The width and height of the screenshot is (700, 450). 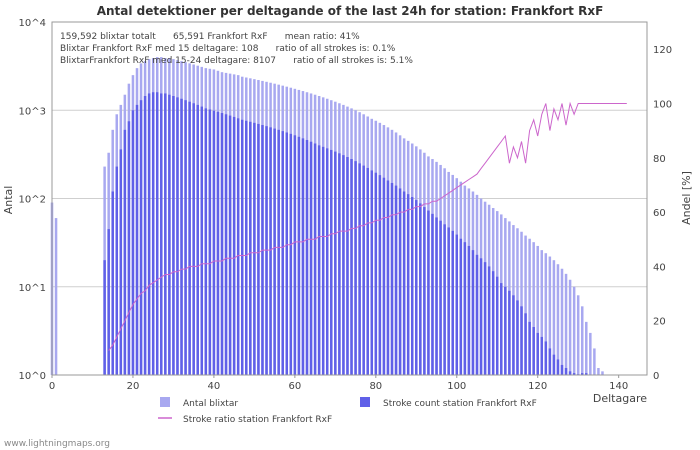 What do you see at coordinates (214, 386) in the screenshot?
I see `x-tick-label: 40` at bounding box center [214, 386].